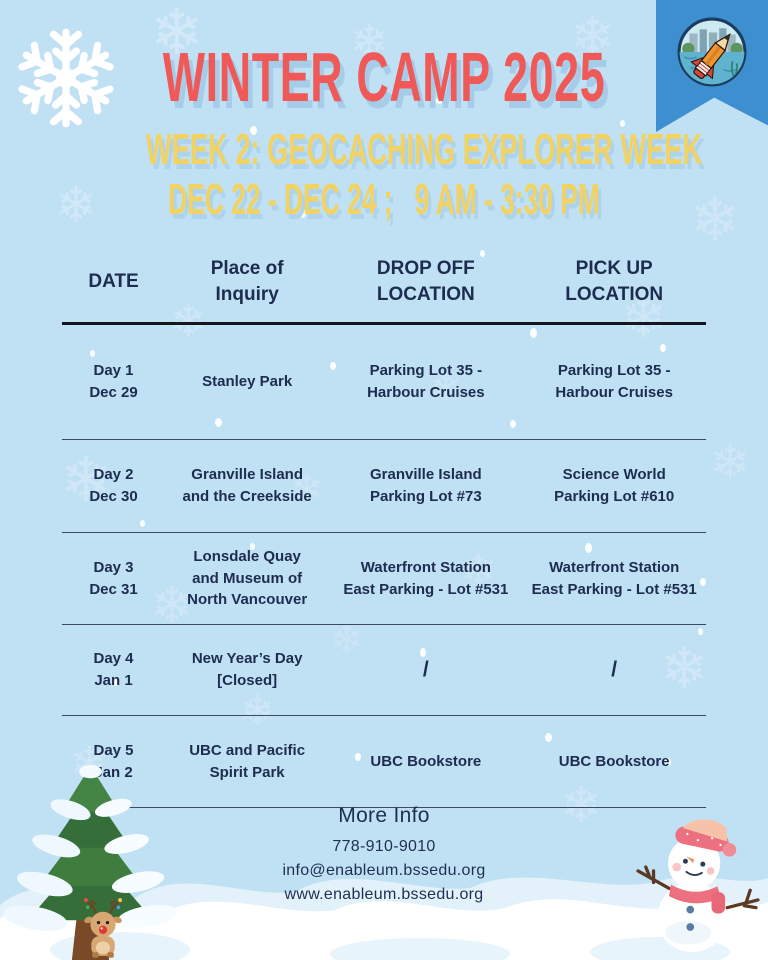 This screenshot has height=960, width=768. I want to click on cell-pickup: UBC Bookstore, so click(614, 761).